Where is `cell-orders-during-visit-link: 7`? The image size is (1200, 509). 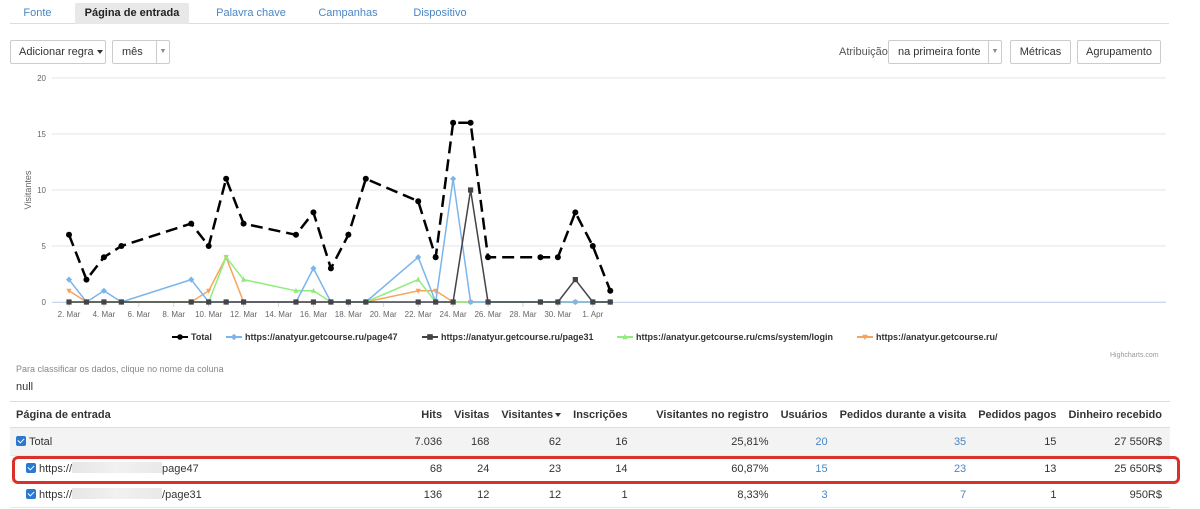 cell-orders-during-visit-link: 7 is located at coordinates (905, 494).